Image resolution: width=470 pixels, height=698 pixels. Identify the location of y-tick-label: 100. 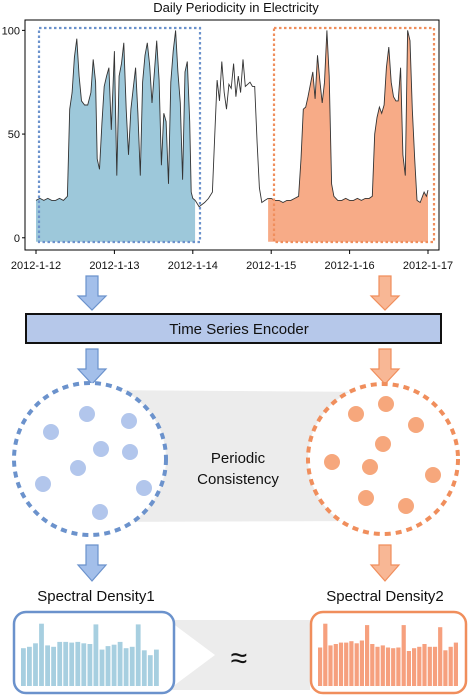
(11, 31).